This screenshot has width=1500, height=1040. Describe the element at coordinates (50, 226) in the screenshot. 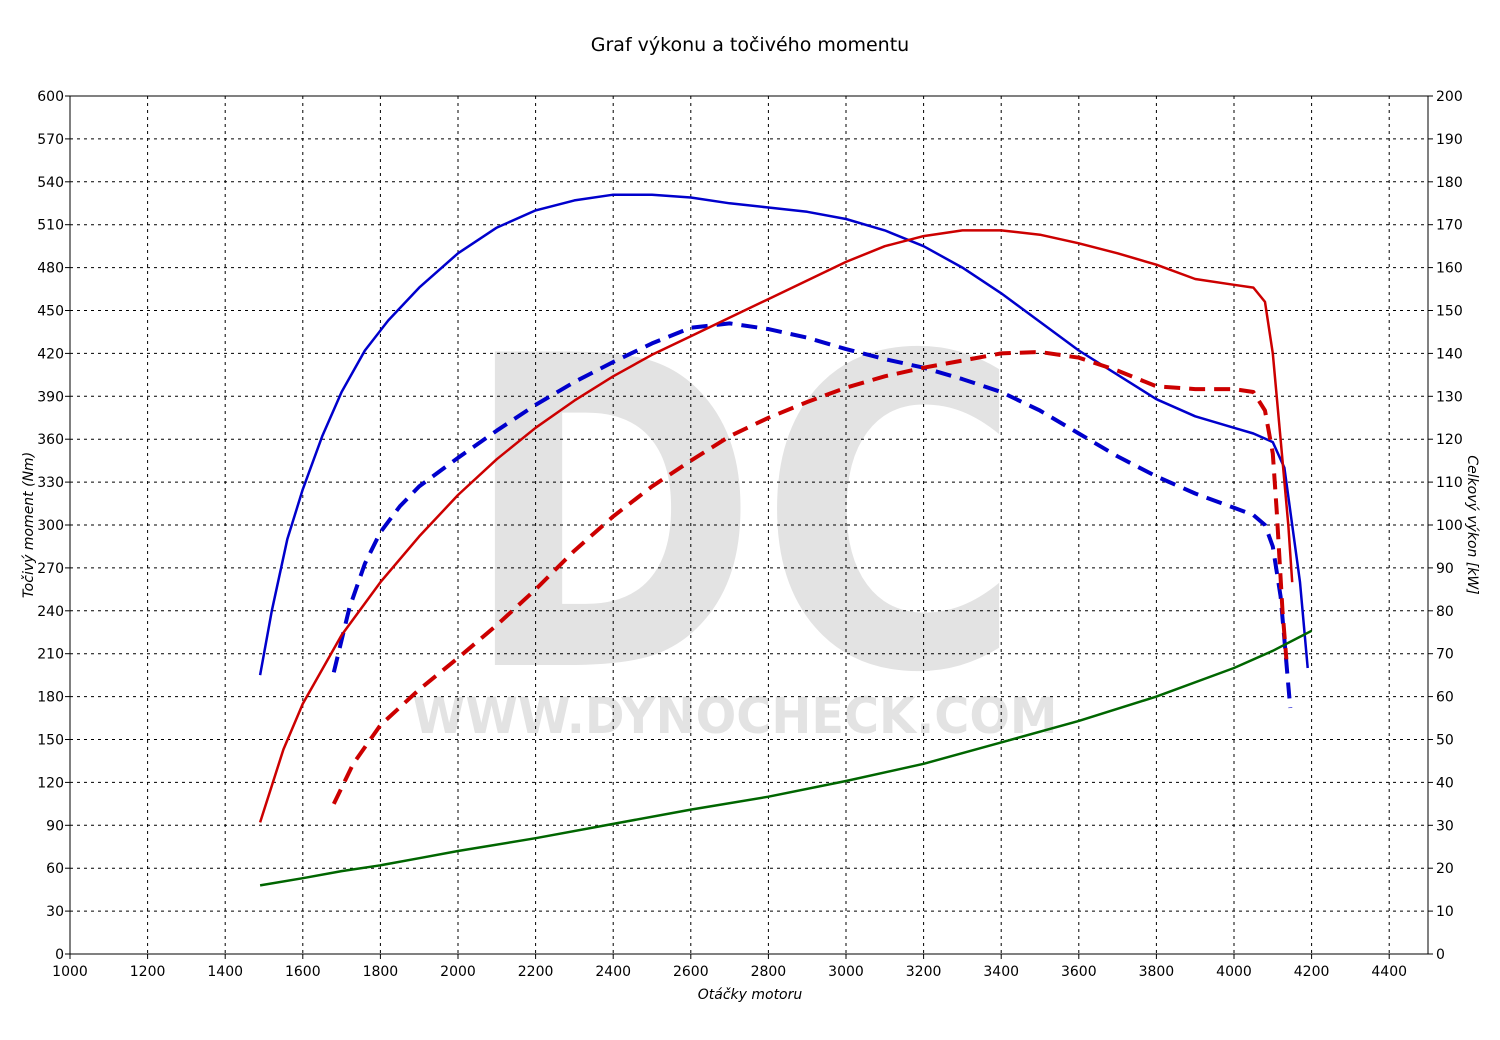

I see `left-tick-label: 510` at that location.